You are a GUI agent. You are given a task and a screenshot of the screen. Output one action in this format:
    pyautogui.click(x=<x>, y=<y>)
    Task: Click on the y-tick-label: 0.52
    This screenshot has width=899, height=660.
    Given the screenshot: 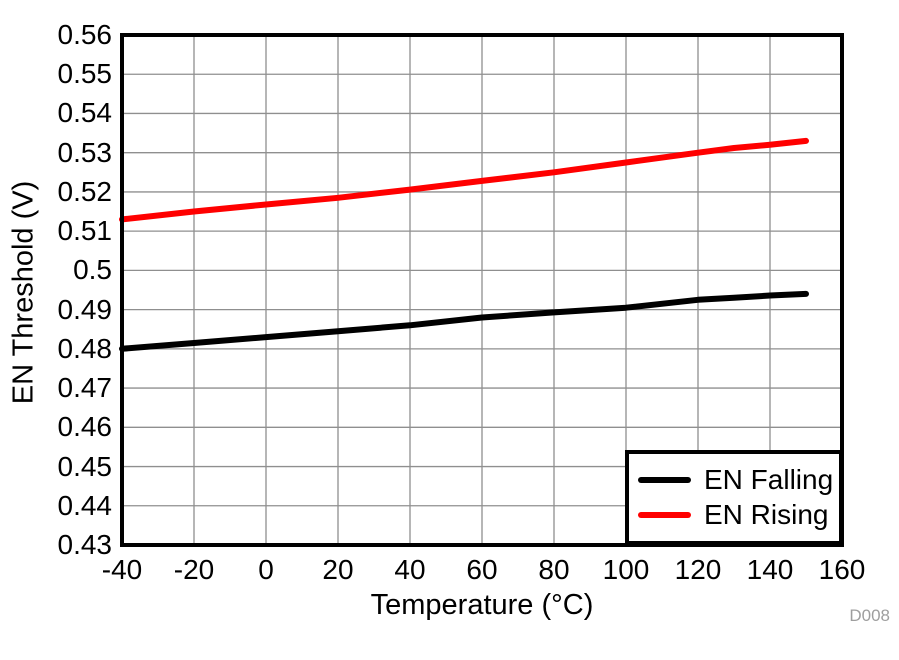 What is the action you would take?
    pyautogui.click(x=85, y=191)
    